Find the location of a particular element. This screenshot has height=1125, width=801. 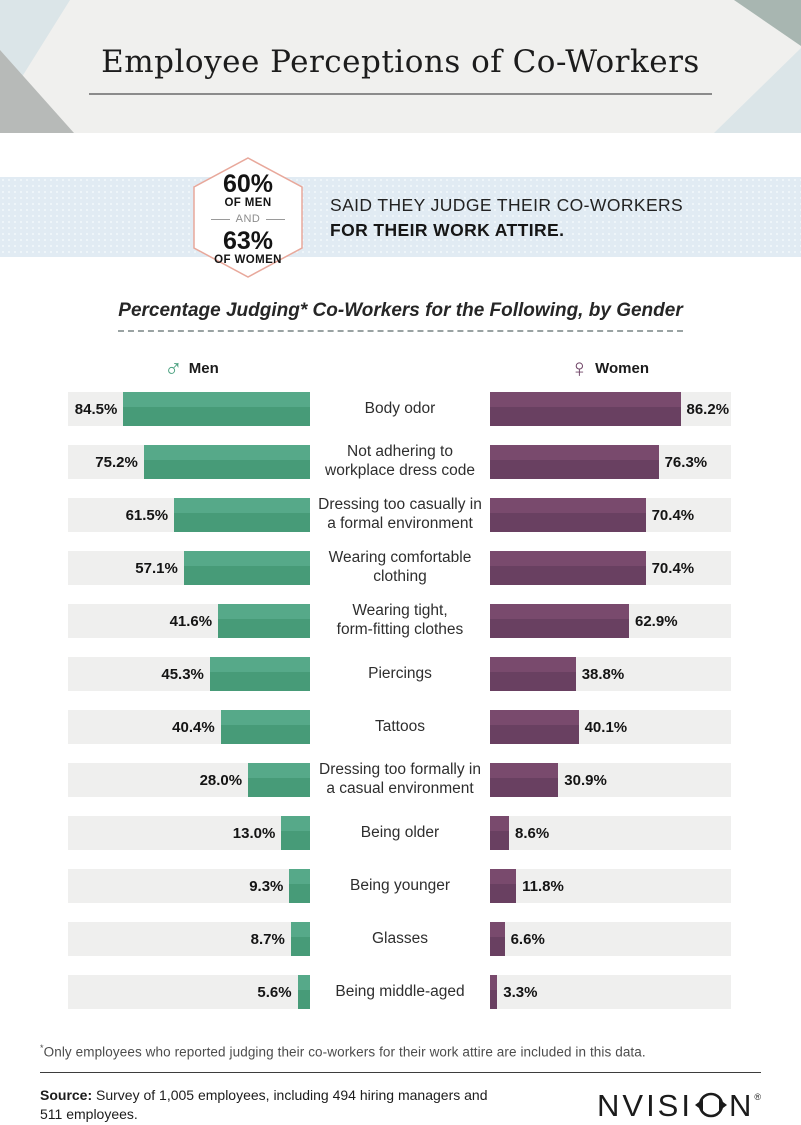

chart-row: 45.3% Piercings 38.8% is located at coordinates (400, 674).